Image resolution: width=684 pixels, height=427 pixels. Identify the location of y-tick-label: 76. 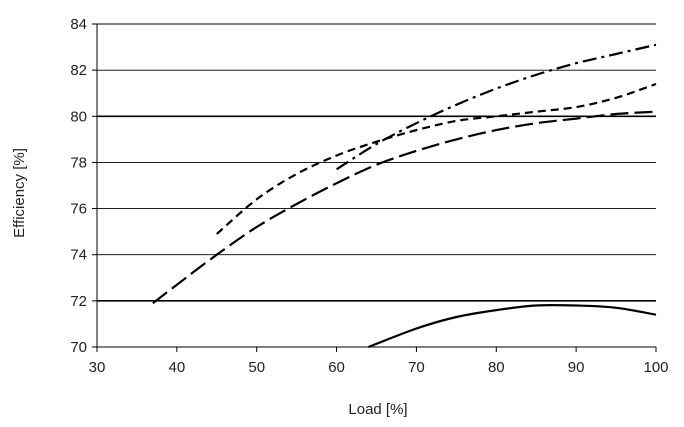
(78, 209).